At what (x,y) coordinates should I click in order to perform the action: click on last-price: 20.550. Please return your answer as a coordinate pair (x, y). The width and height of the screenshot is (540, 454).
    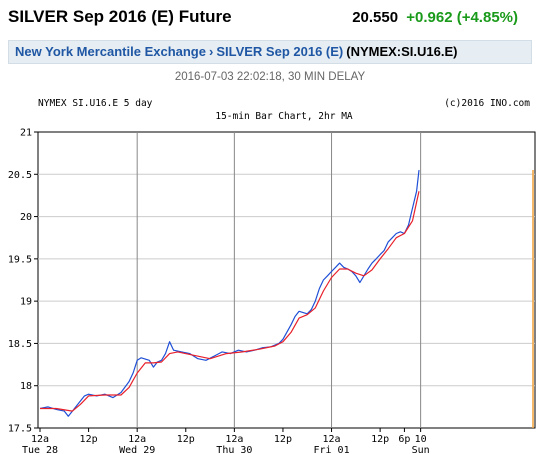
    Looking at the image, I should click on (375, 17).